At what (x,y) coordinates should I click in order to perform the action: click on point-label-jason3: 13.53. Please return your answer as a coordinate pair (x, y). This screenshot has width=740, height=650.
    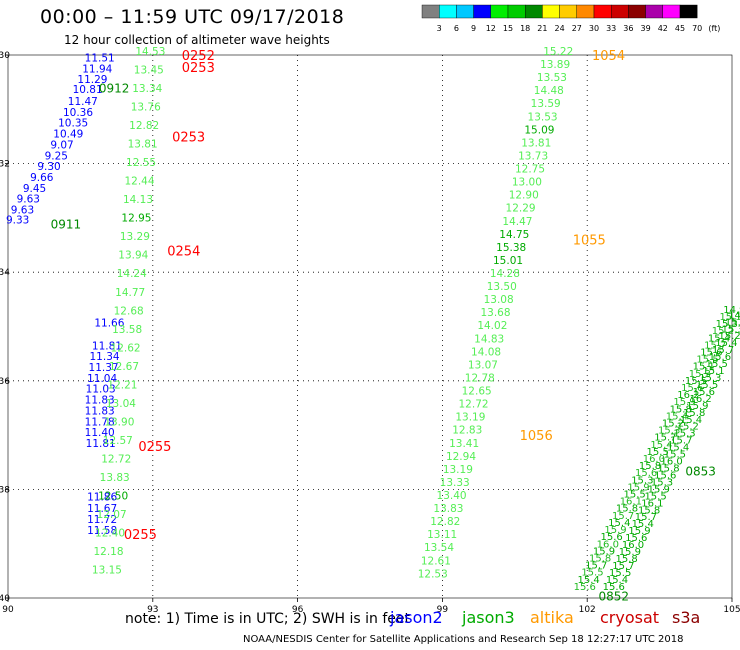
    Looking at the image, I should click on (543, 117).